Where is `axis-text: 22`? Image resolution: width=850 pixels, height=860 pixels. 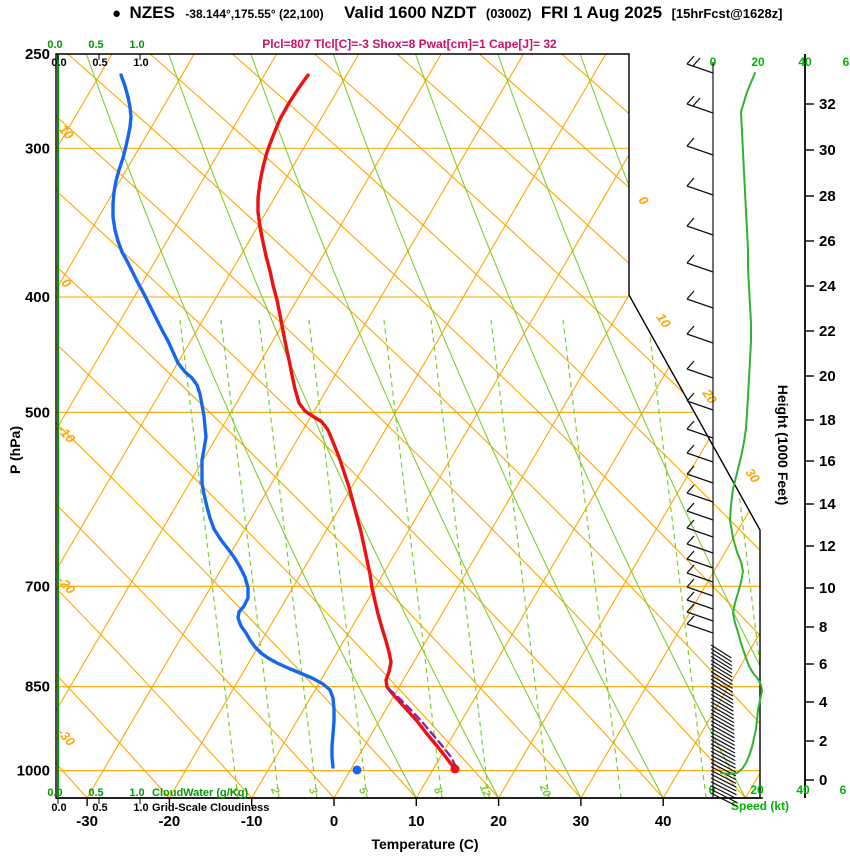
axis-text: 22 is located at coordinates (827, 331).